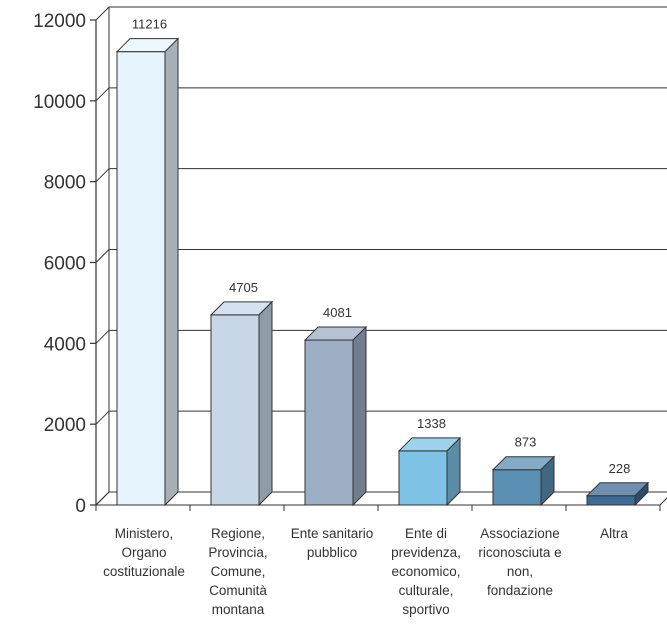 This screenshot has height=636, width=667. Describe the element at coordinates (526, 442) in the screenshot. I see `data-label: 873` at that location.